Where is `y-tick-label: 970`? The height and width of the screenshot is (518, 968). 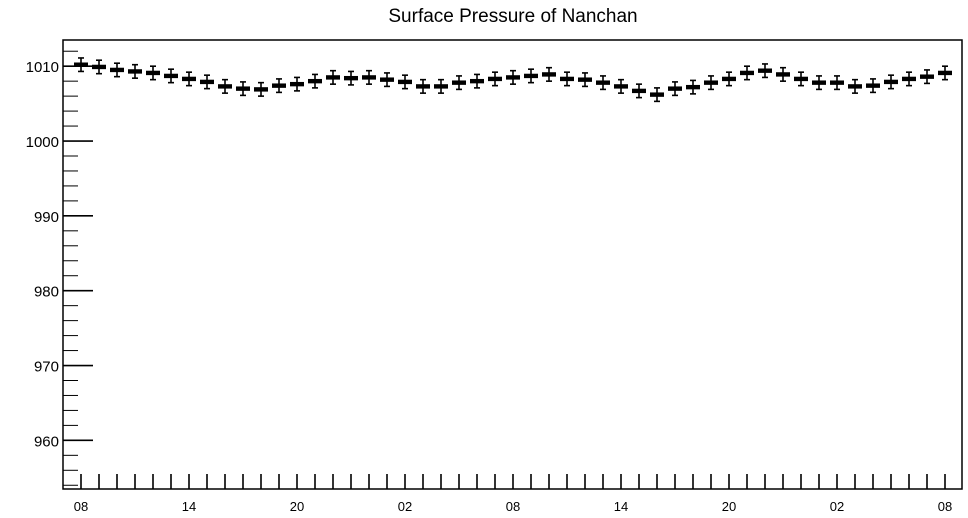 y-tick-label: 970 is located at coordinates (46, 367).